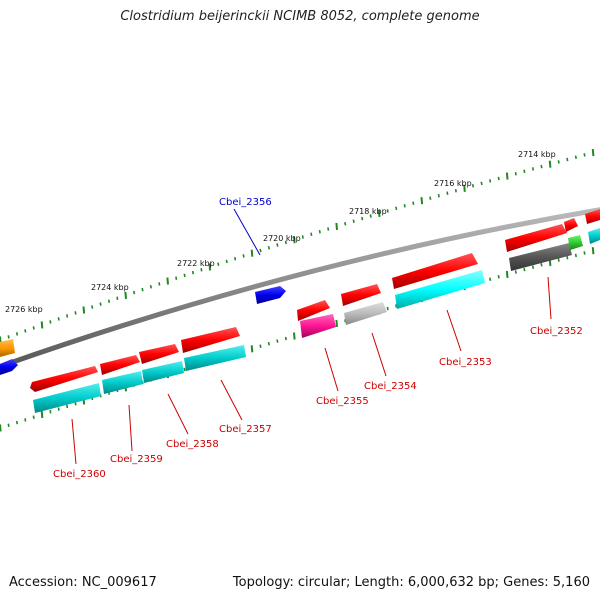 The height and width of the screenshot is (600, 600). I want to click on gene-label-cbei-2359: Cbei_2359, so click(136, 459).